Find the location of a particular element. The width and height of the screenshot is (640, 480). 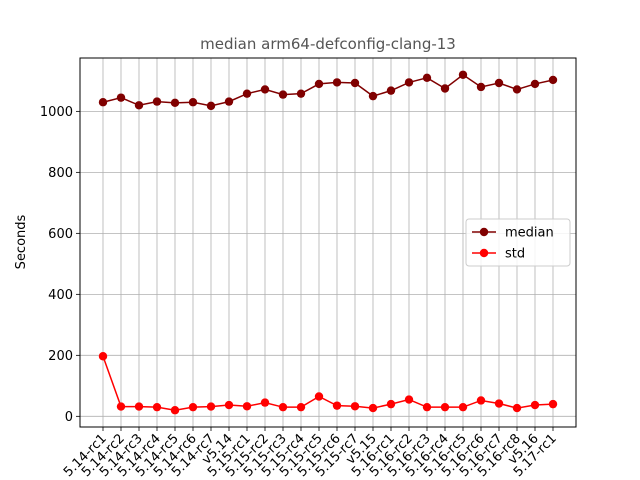

series-std is located at coordinates (328, 383).